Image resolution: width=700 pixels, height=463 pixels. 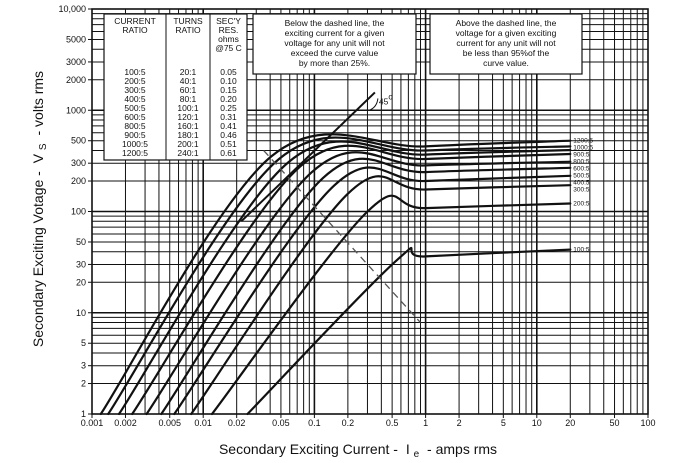 What do you see at coordinates (203, 423) in the screenshot?
I see `x-tick-label-0-01: 0.01` at bounding box center [203, 423].